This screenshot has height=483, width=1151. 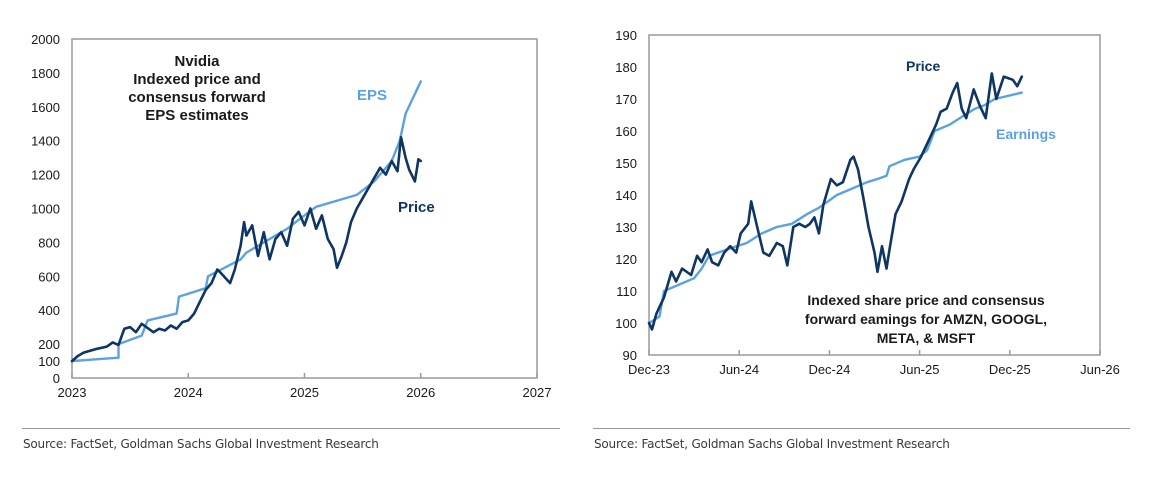 I want to click on x-tick-label: Dec-25, so click(x=1010, y=369).